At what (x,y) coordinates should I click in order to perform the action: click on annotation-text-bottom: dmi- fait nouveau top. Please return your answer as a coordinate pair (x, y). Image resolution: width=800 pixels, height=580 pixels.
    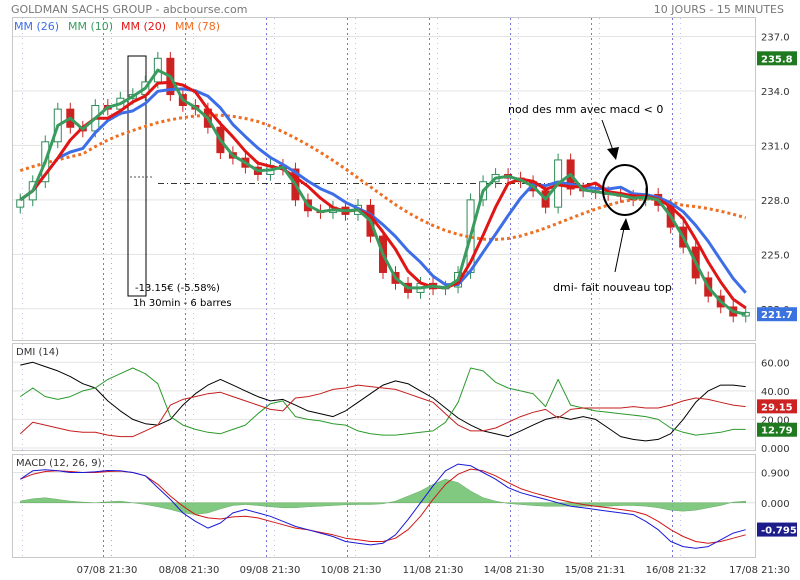
    Looking at the image, I should click on (612, 287).